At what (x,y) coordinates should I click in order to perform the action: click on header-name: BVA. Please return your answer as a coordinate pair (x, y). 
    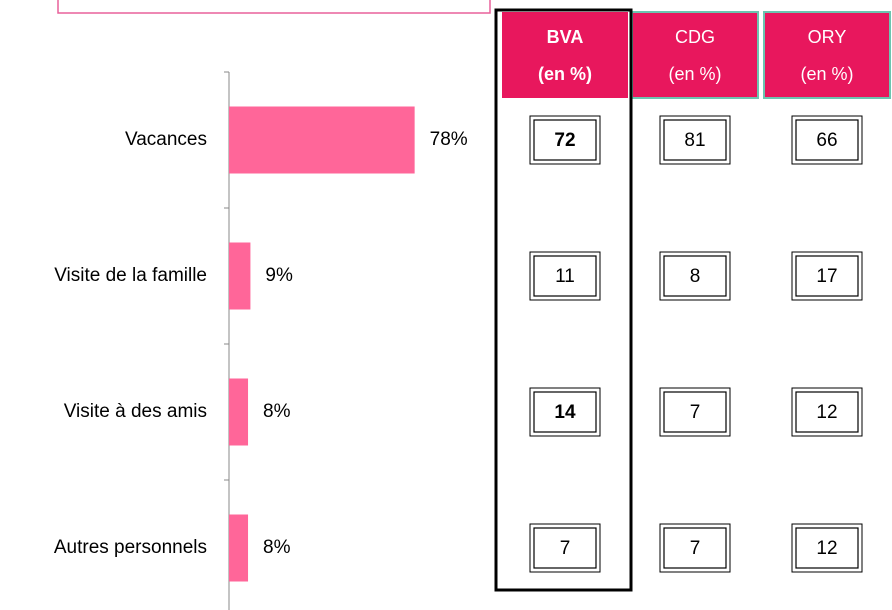
    Looking at the image, I should click on (565, 37).